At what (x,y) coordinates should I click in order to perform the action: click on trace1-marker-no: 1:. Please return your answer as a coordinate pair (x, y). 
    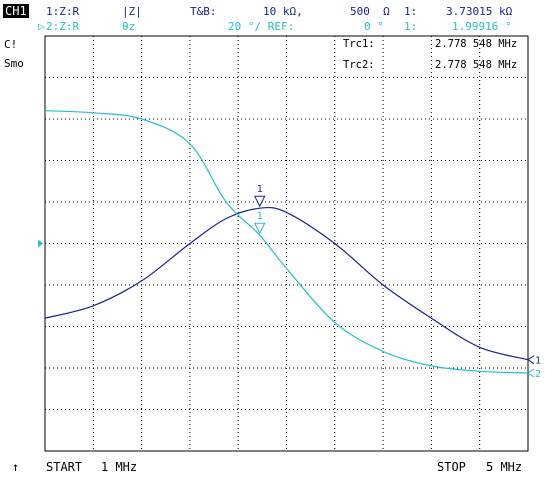
    Looking at the image, I should click on (411, 11).